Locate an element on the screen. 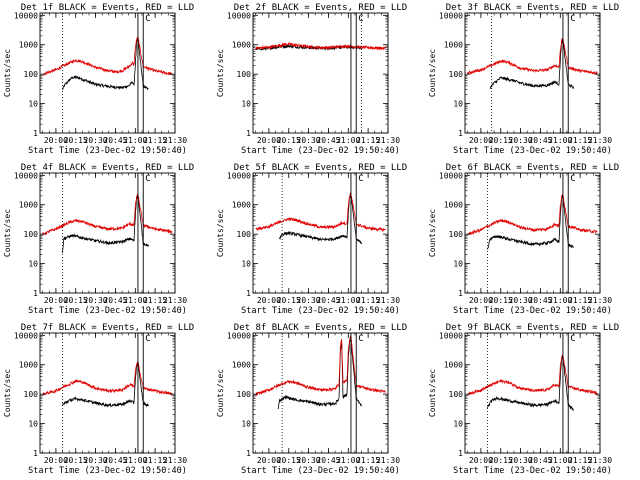 This screenshot has height=480, width=640. panel-6-xtick-label: 20:15 is located at coordinates (501, 300).